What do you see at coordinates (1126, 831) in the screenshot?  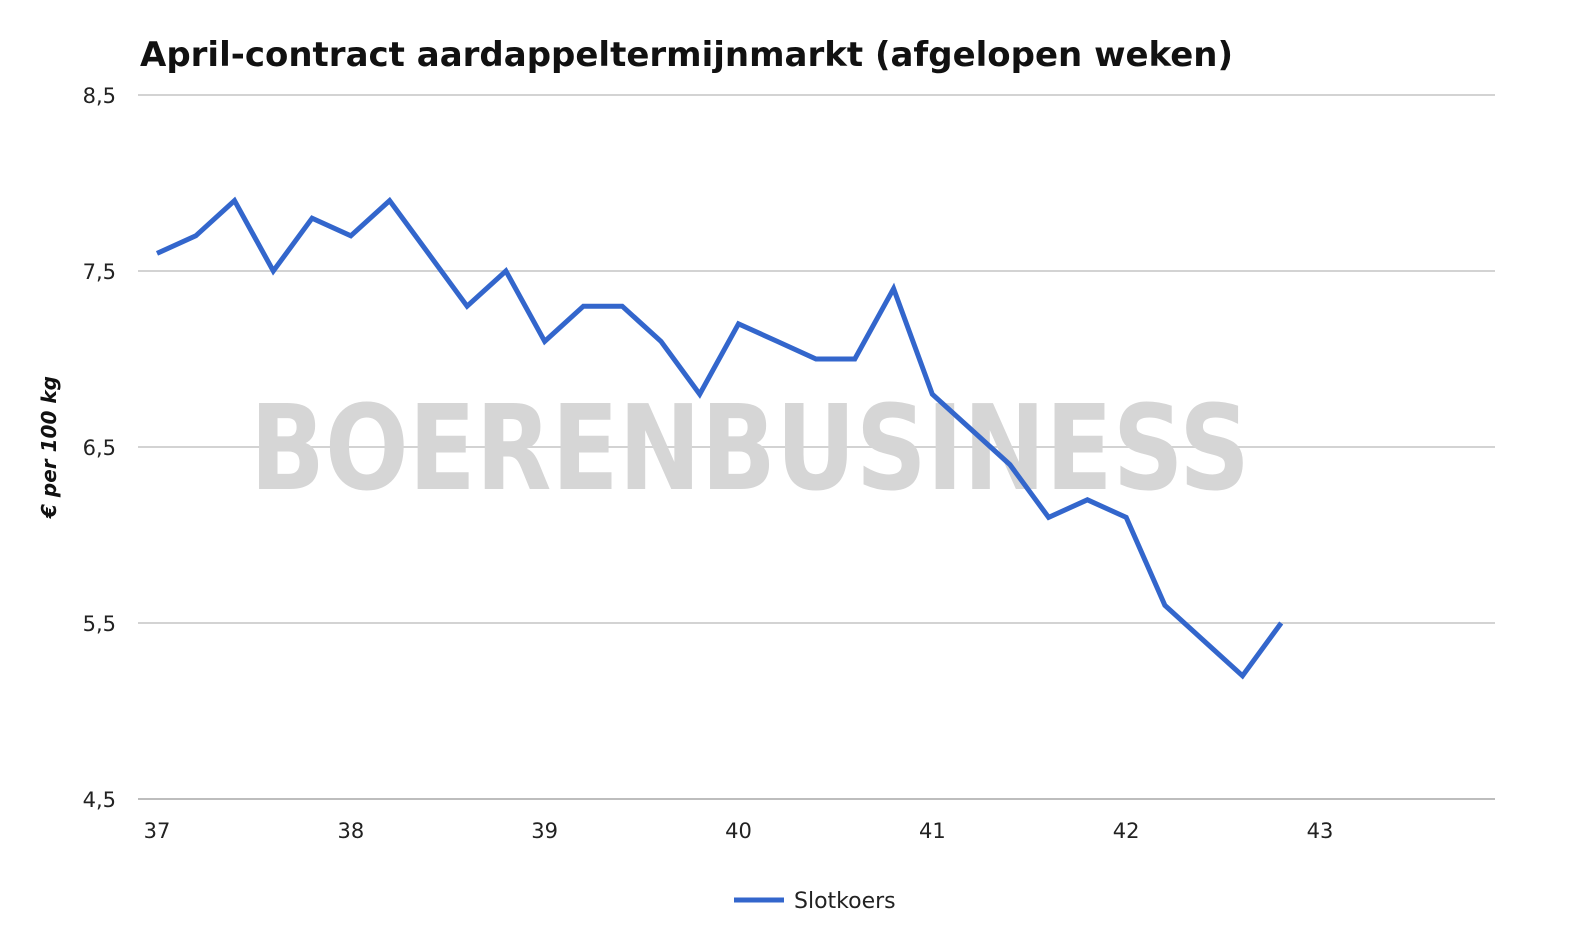 I see `x-tick-label: 42` at bounding box center [1126, 831].